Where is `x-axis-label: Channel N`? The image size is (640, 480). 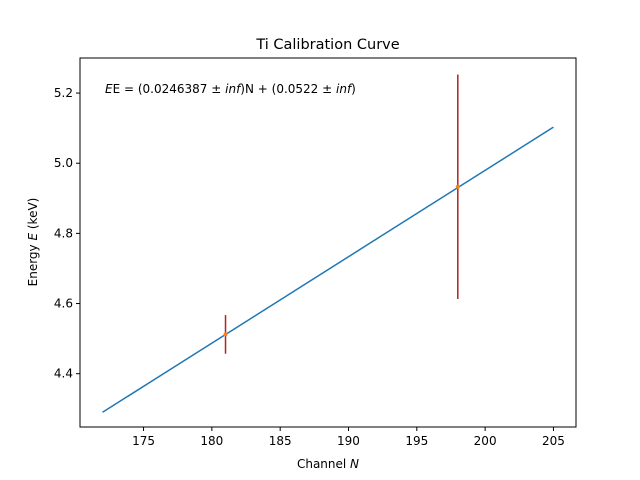
x-axis-label: Channel N is located at coordinates (328, 464).